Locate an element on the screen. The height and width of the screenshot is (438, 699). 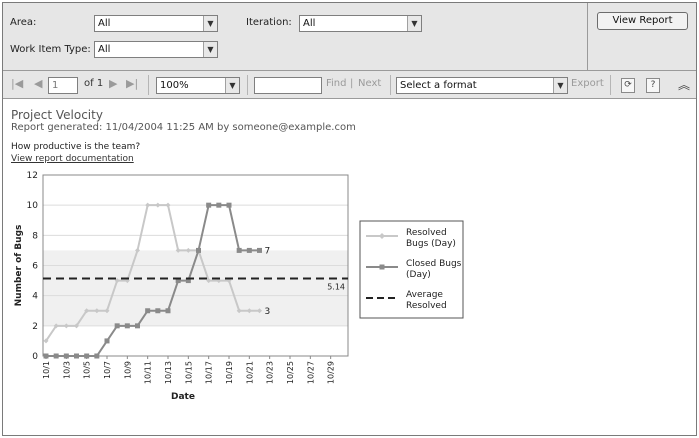
collapse-icon: ︽ is located at coordinates (684, 85).